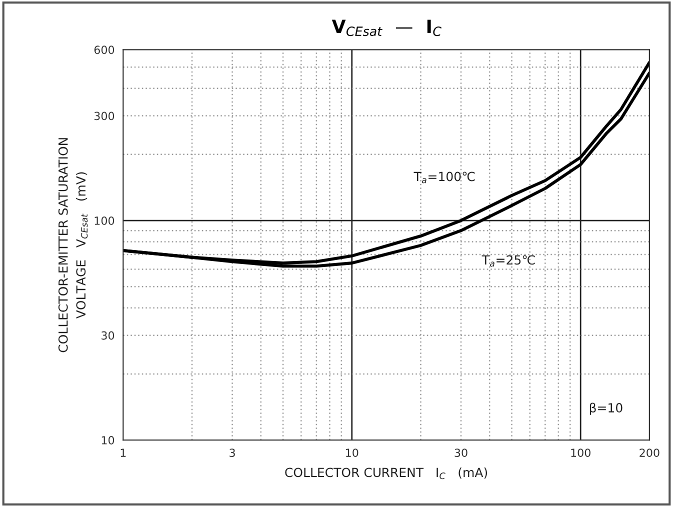 This screenshot has height=507, width=673. What do you see at coordinates (650, 453) in the screenshot?
I see `x-tick-label: 200` at bounding box center [650, 453].